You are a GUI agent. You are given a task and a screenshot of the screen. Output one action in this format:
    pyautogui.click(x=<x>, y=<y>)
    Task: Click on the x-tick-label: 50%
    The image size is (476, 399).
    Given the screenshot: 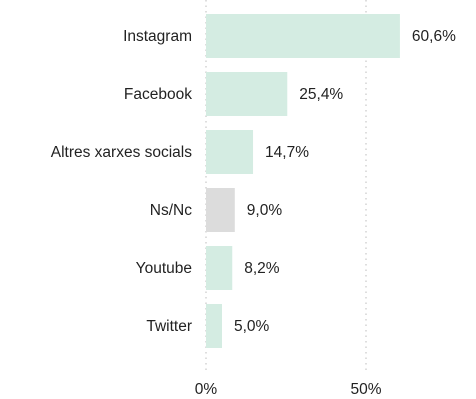 What is the action you would take?
    pyautogui.click(x=365, y=389)
    